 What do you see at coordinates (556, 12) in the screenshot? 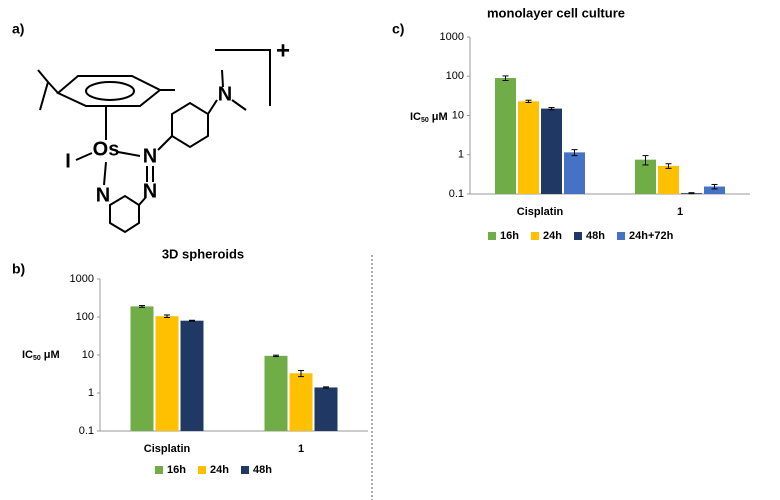
I see `chart-title: monolayer cell culture` at bounding box center [556, 12].